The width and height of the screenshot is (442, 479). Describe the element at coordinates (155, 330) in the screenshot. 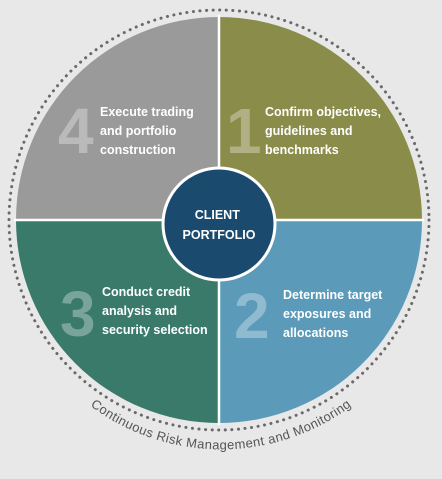

I see `step-3-line-3: security selection` at that location.